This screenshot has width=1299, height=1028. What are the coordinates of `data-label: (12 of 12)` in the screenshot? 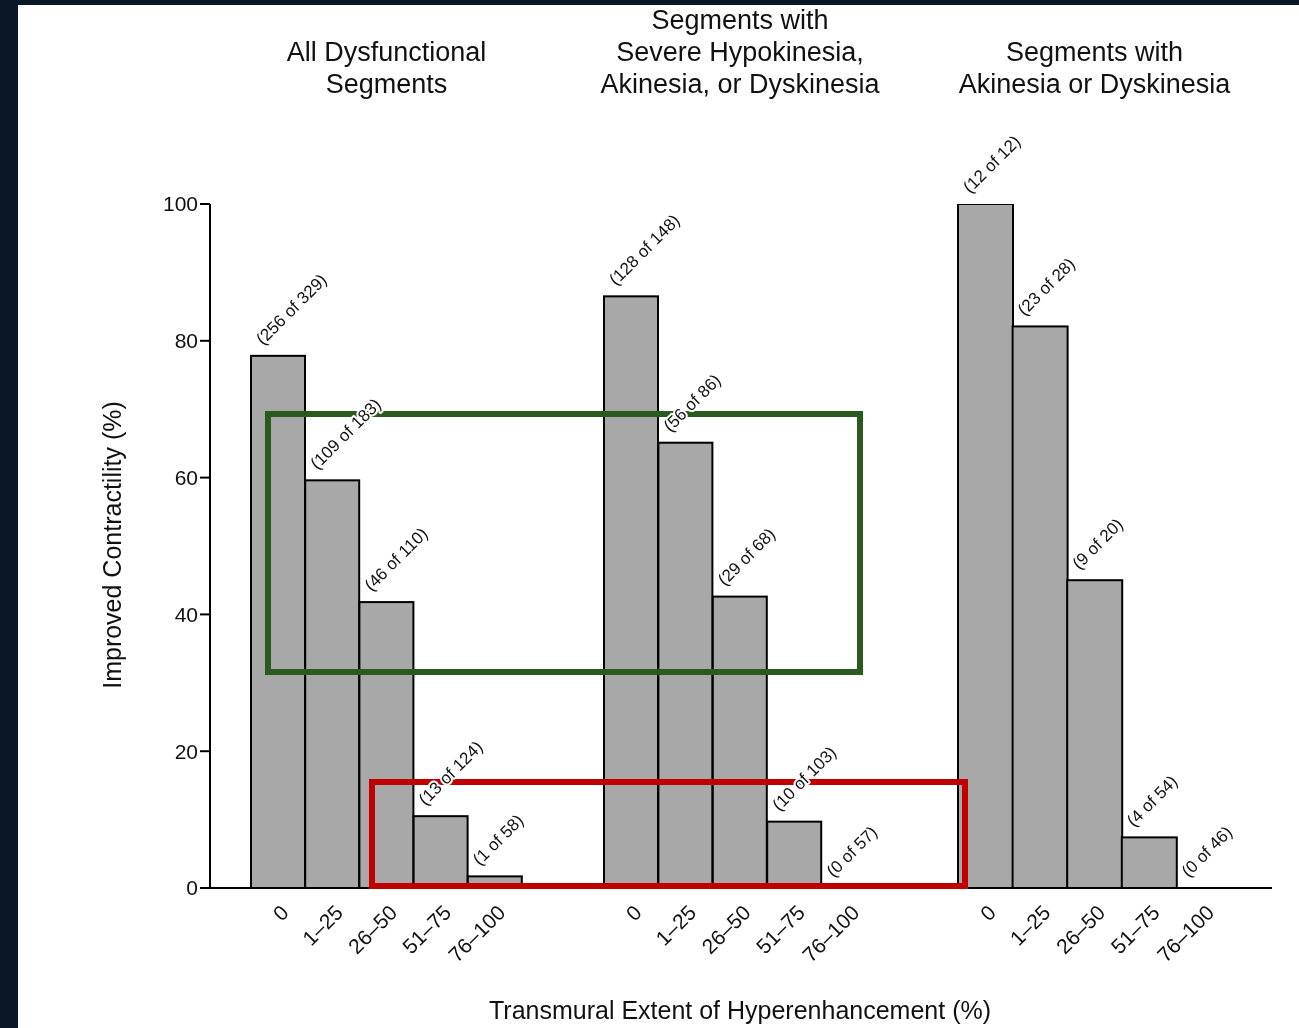 It's located at (992, 164).